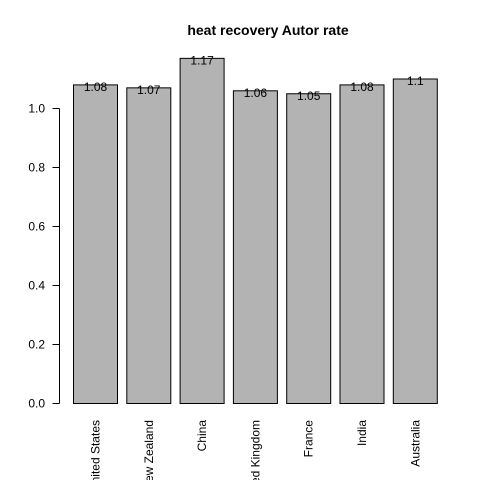  I want to click on y-tick-label: 0.2, so click(36, 345).